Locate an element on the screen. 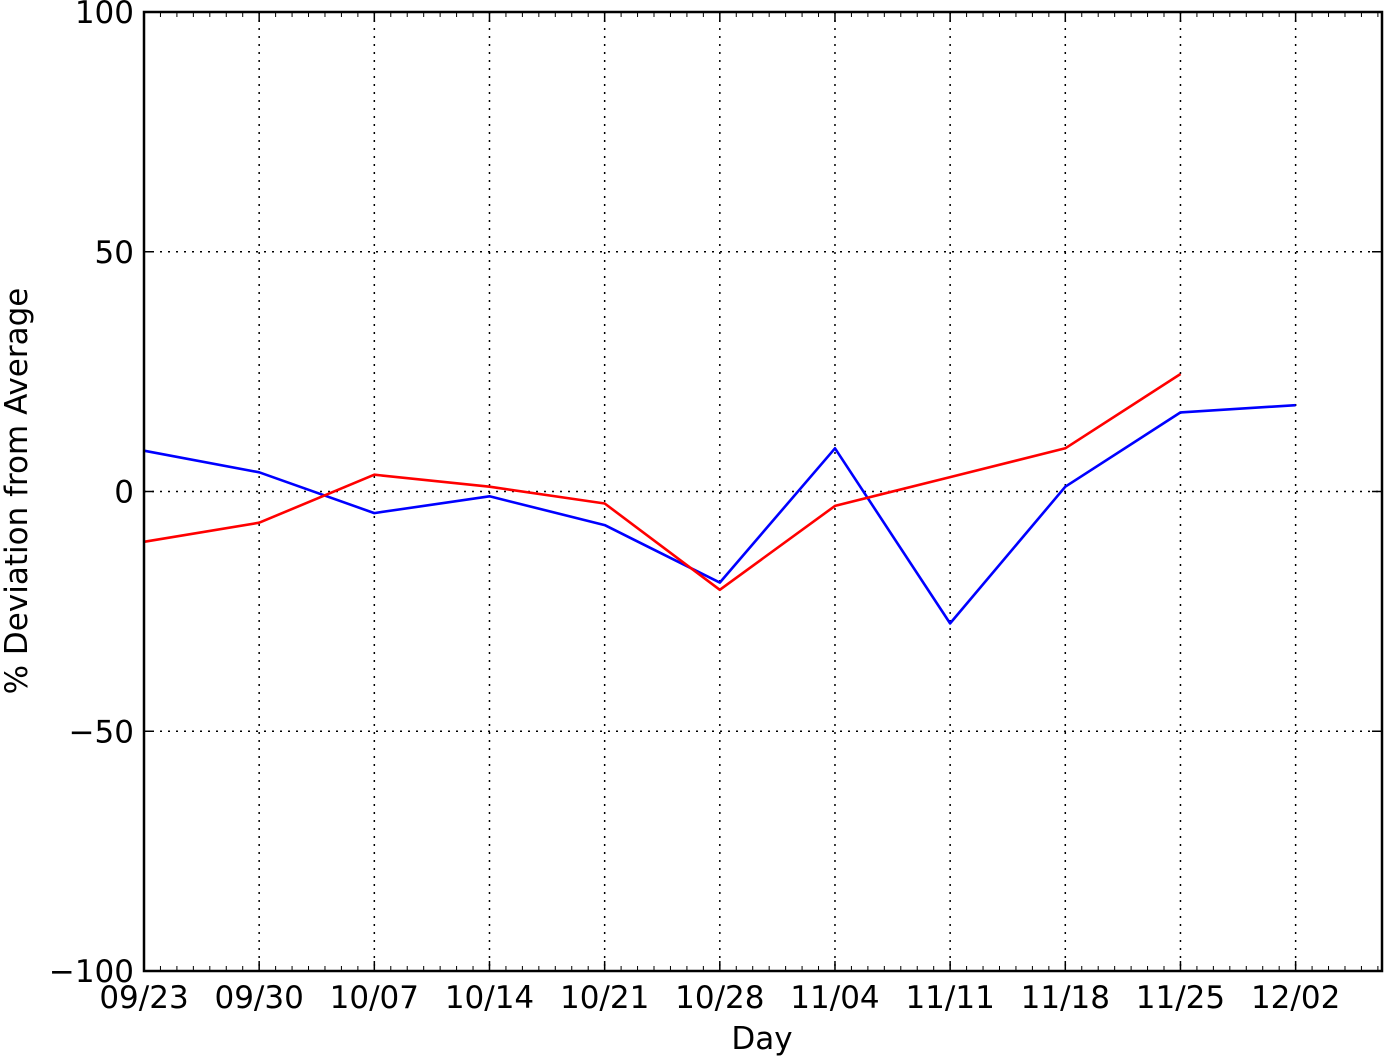 The height and width of the screenshot is (1057, 1384). x-tick-label: 09/23 is located at coordinates (143, 998).